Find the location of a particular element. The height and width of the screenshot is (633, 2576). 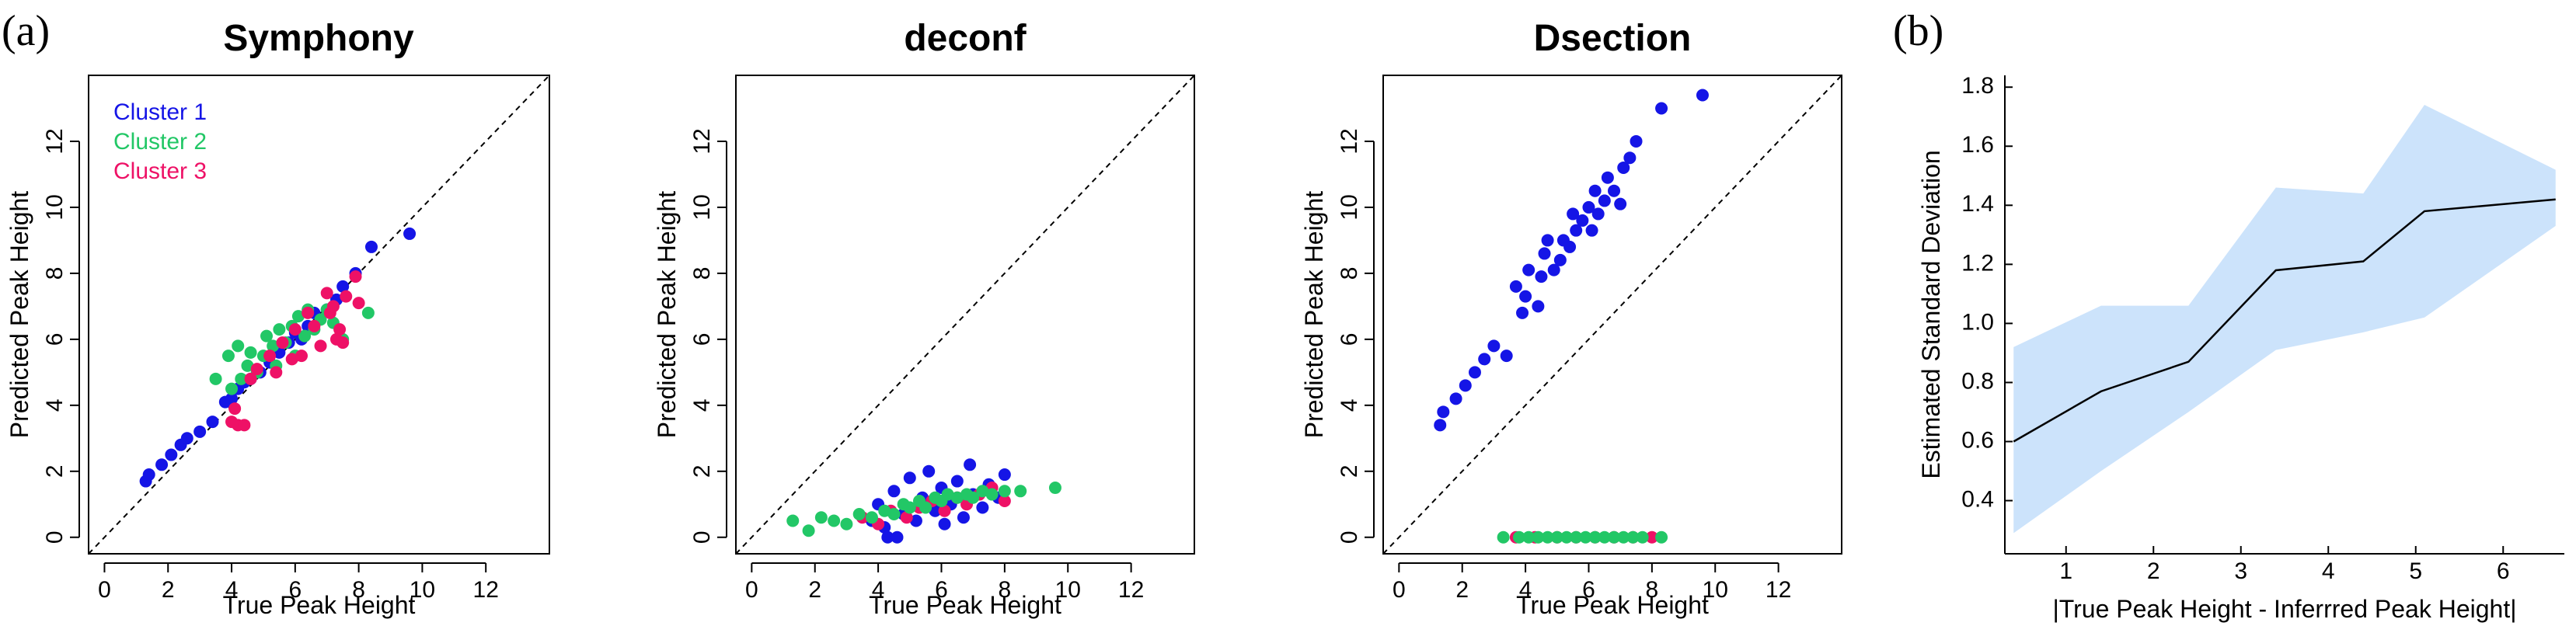

chart-title: deconf is located at coordinates (965, 38).